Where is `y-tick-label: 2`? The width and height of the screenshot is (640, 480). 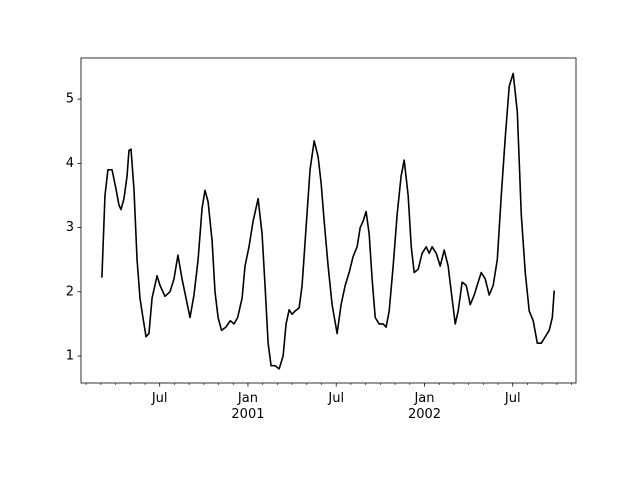
y-tick-label: 2 is located at coordinates (70, 291).